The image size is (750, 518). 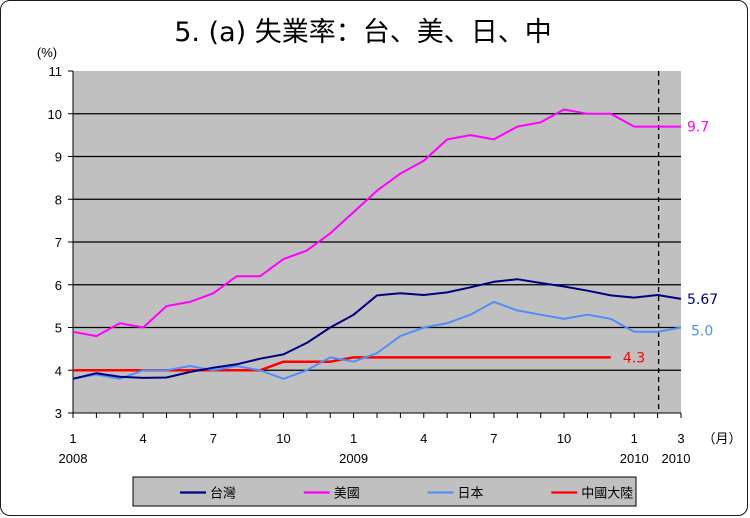 I want to click on y-tick-label: 11, so click(x=56, y=71).